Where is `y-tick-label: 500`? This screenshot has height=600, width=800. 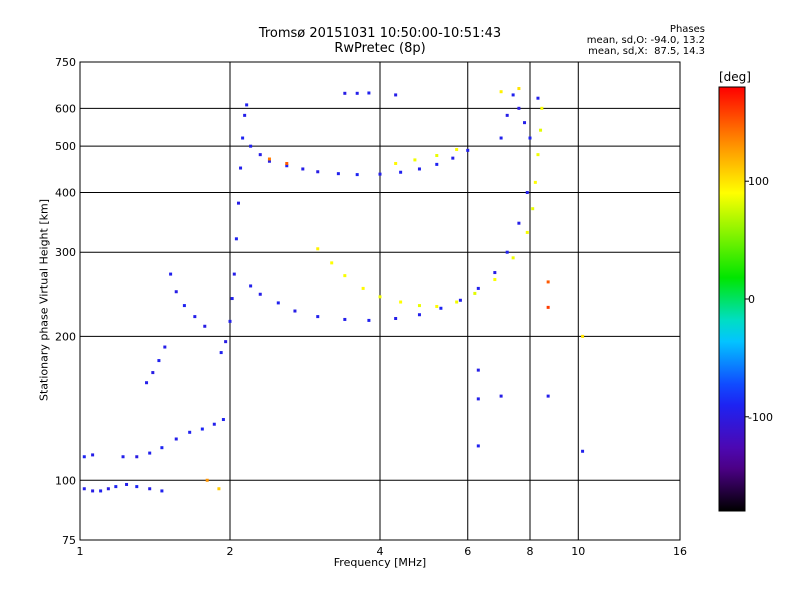 y-tick-label: 500 is located at coordinates (65, 146).